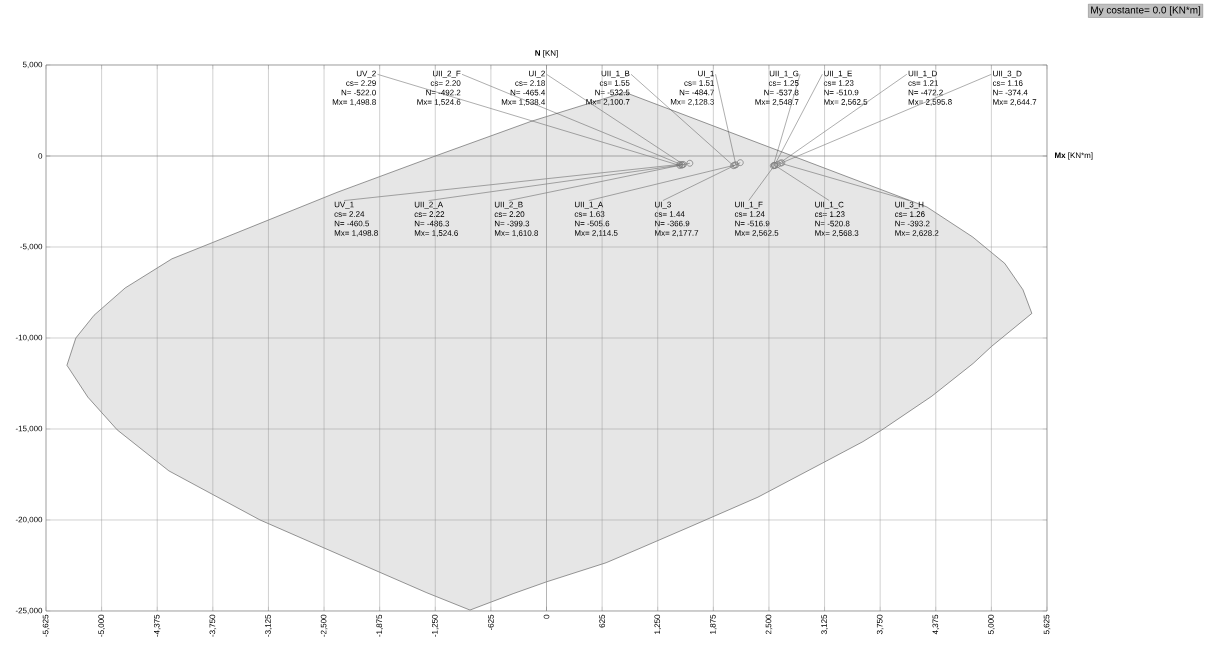 The height and width of the screenshot is (659, 1209). What do you see at coordinates (1146, 11) in the screenshot?
I see `text: My costante= 0.0 [KN*m]` at bounding box center [1146, 11].